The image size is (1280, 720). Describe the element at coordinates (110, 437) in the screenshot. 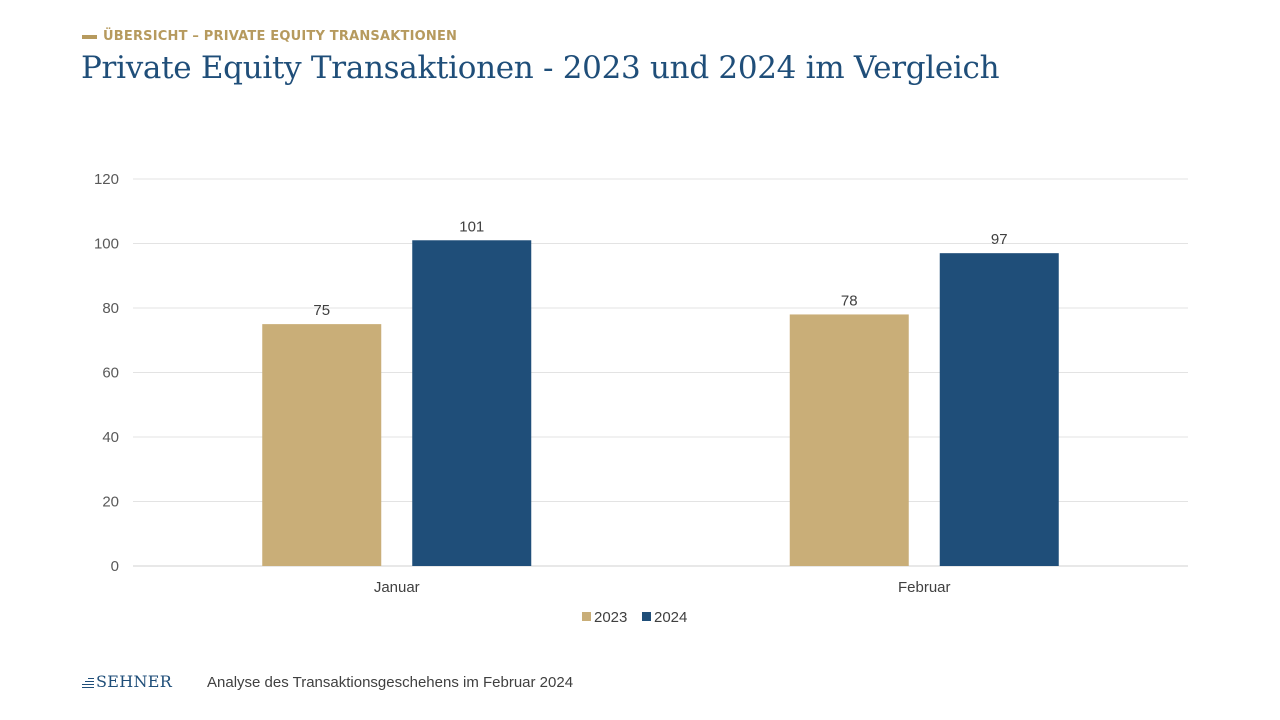

I see `y-tick-label: 40` at that location.